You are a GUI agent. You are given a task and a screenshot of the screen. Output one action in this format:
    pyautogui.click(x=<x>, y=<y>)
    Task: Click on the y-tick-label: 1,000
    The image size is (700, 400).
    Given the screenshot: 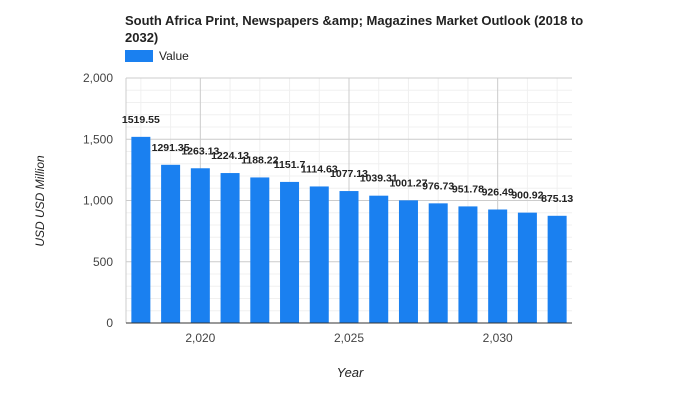 What is the action you would take?
    pyautogui.click(x=98, y=201)
    